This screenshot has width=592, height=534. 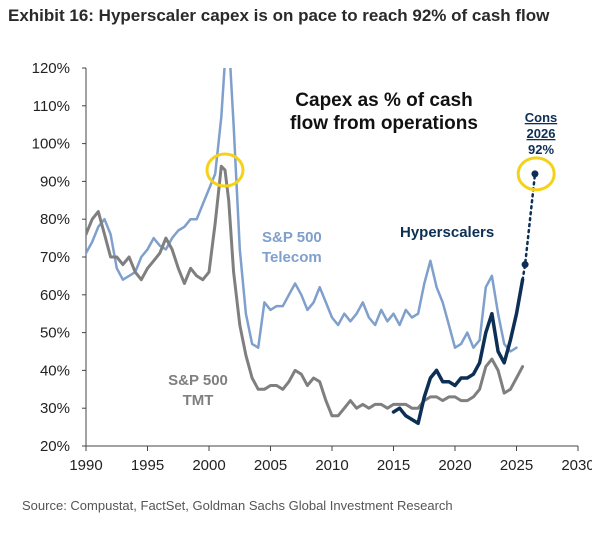 I want to click on x-tick-label: 2000, so click(x=208, y=465).